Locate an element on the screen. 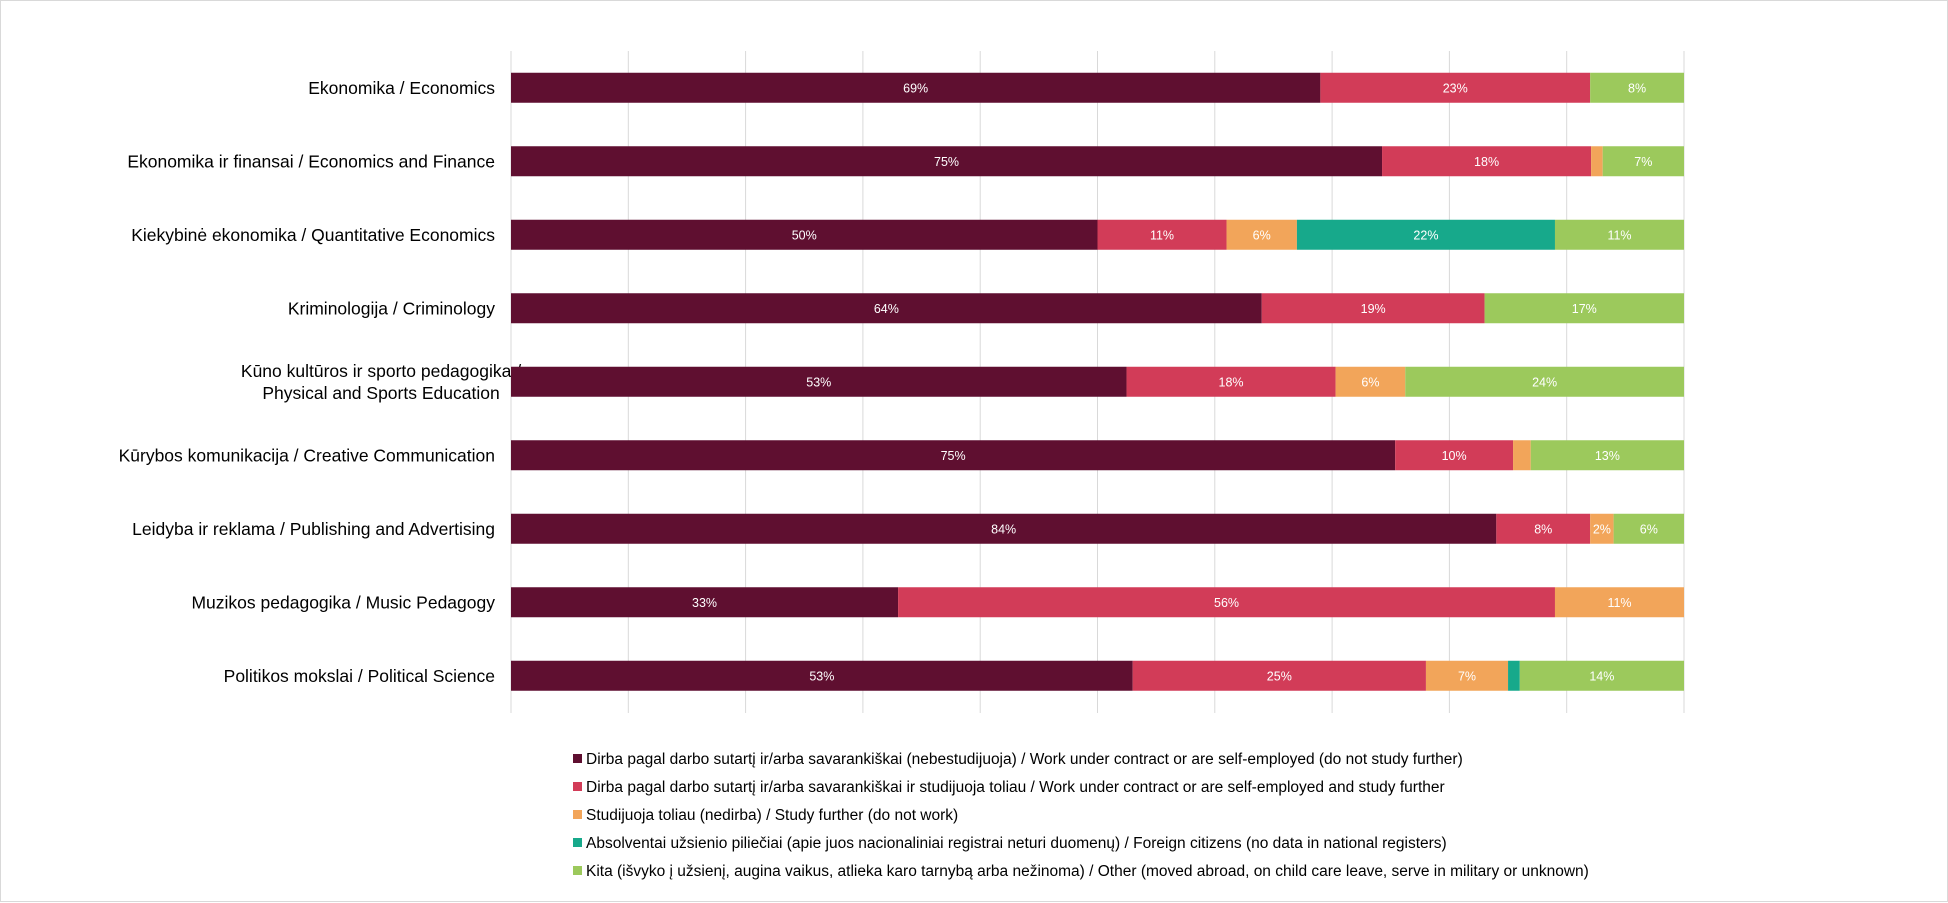 The width and height of the screenshot is (1948, 903). category-label: Politikos mokslai / Political Science is located at coordinates (359, 676).